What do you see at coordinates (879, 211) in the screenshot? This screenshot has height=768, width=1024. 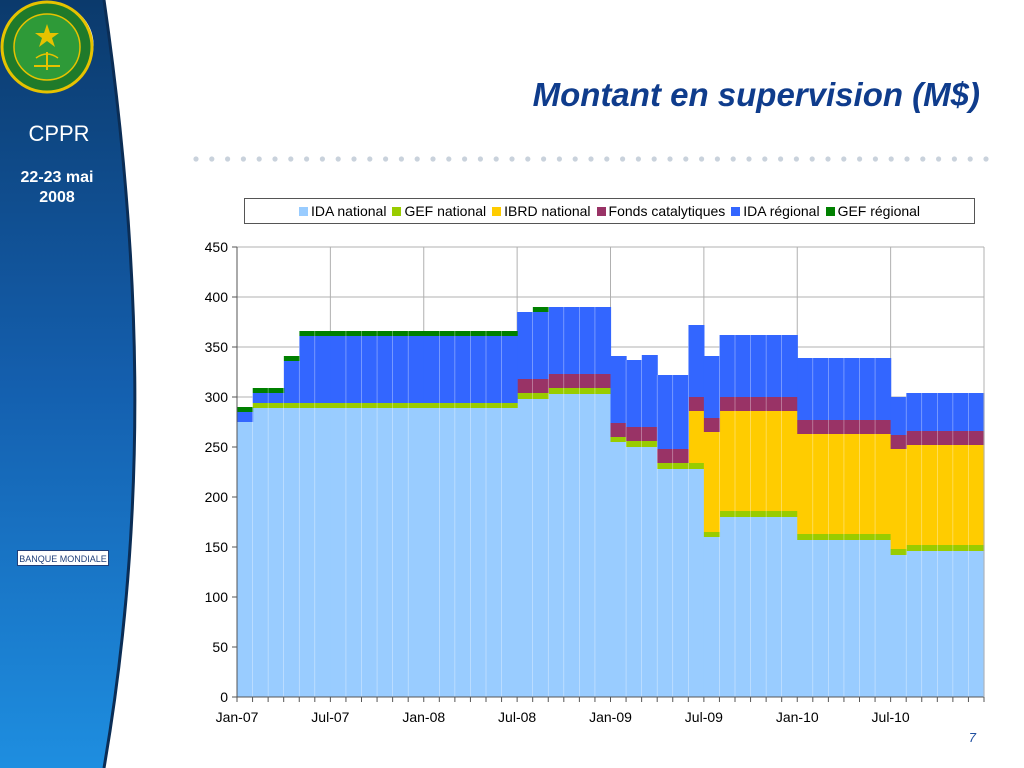 I see `legend-label: GEF régional` at bounding box center [879, 211].